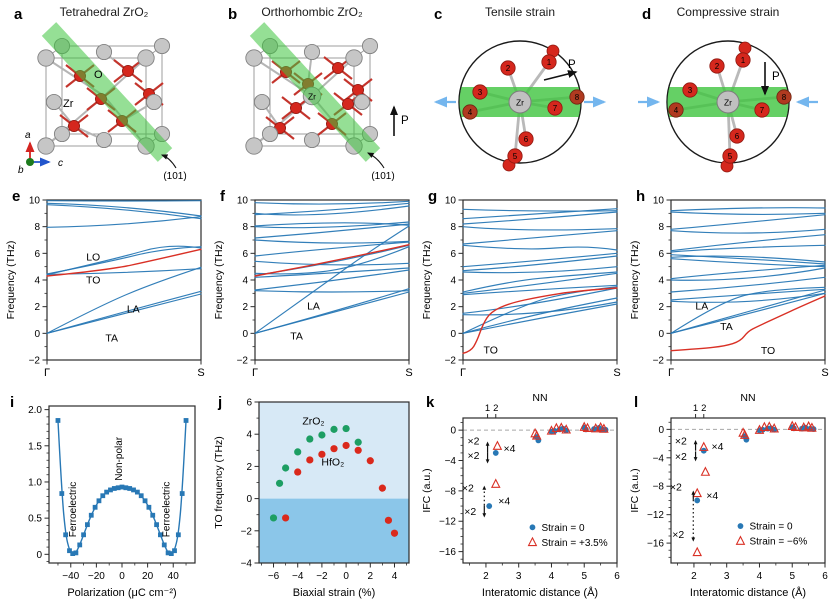 This screenshot has height=613, width=832. Describe the element at coordinates (701, 306) in the screenshot. I see `annotation-text: LA` at that location.